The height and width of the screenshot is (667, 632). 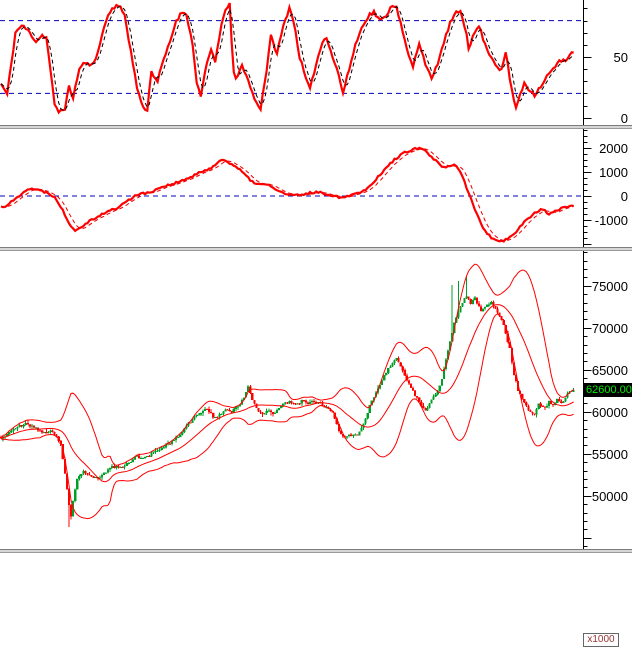 I want to click on series-signal_line, so click(x=287, y=194).